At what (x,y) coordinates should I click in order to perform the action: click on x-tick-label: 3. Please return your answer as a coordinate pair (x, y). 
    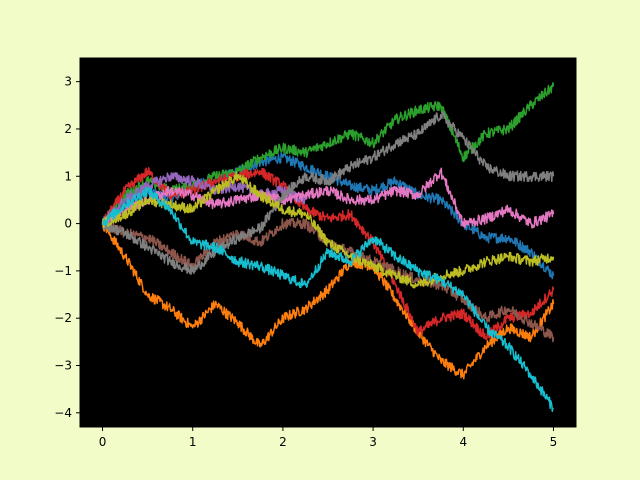
    Looking at the image, I should click on (373, 442).